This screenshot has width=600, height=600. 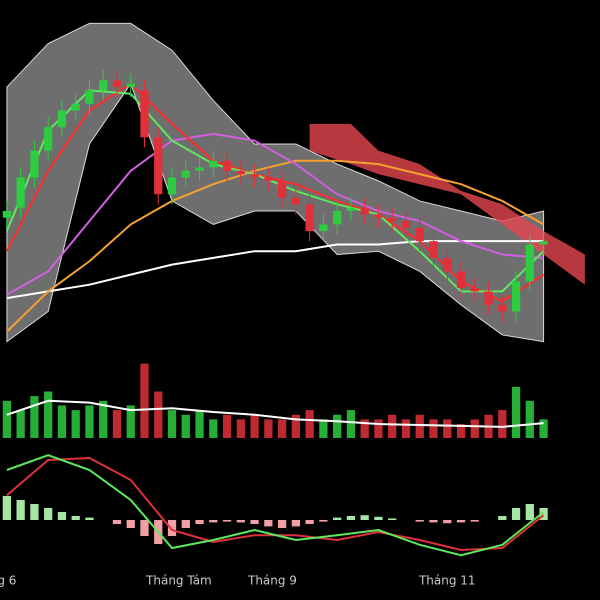 I want to click on x-tick-label: Tháng Tám, so click(x=178, y=581).